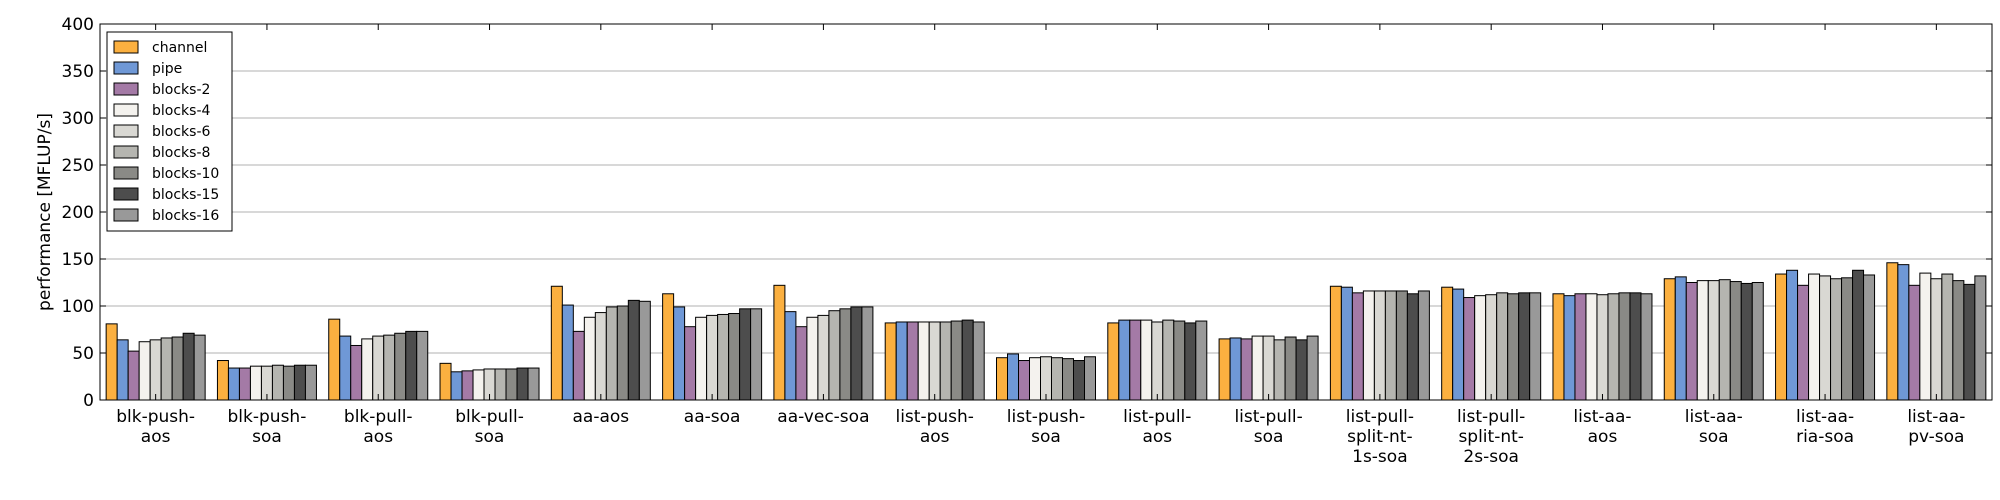 This screenshot has width=2000, height=500. Describe the element at coordinates (181, 153) in the screenshot. I see `legend-label: blocks-8` at that location.